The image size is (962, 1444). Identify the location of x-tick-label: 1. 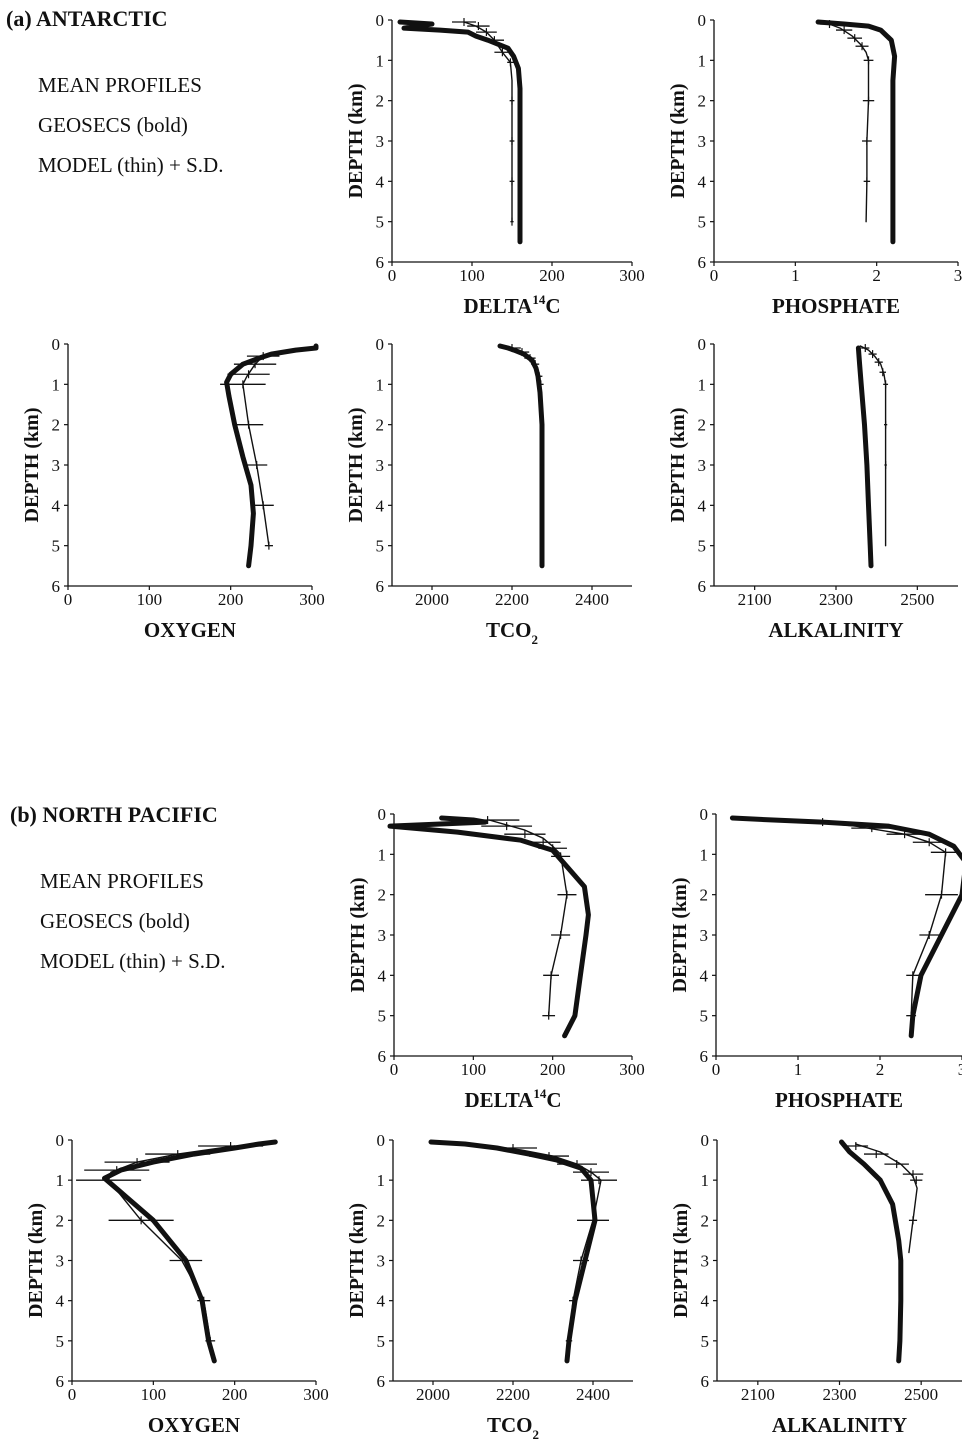
(795, 275).